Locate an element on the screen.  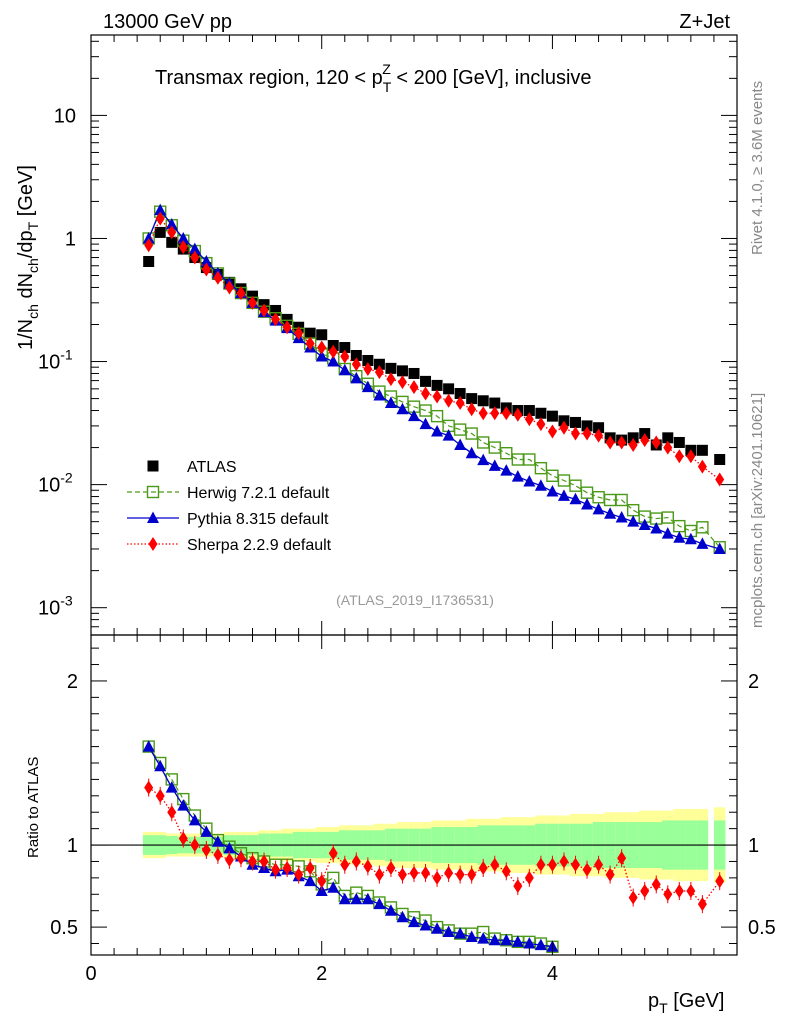
title-sup-z: Z is located at coordinates (386, 69).